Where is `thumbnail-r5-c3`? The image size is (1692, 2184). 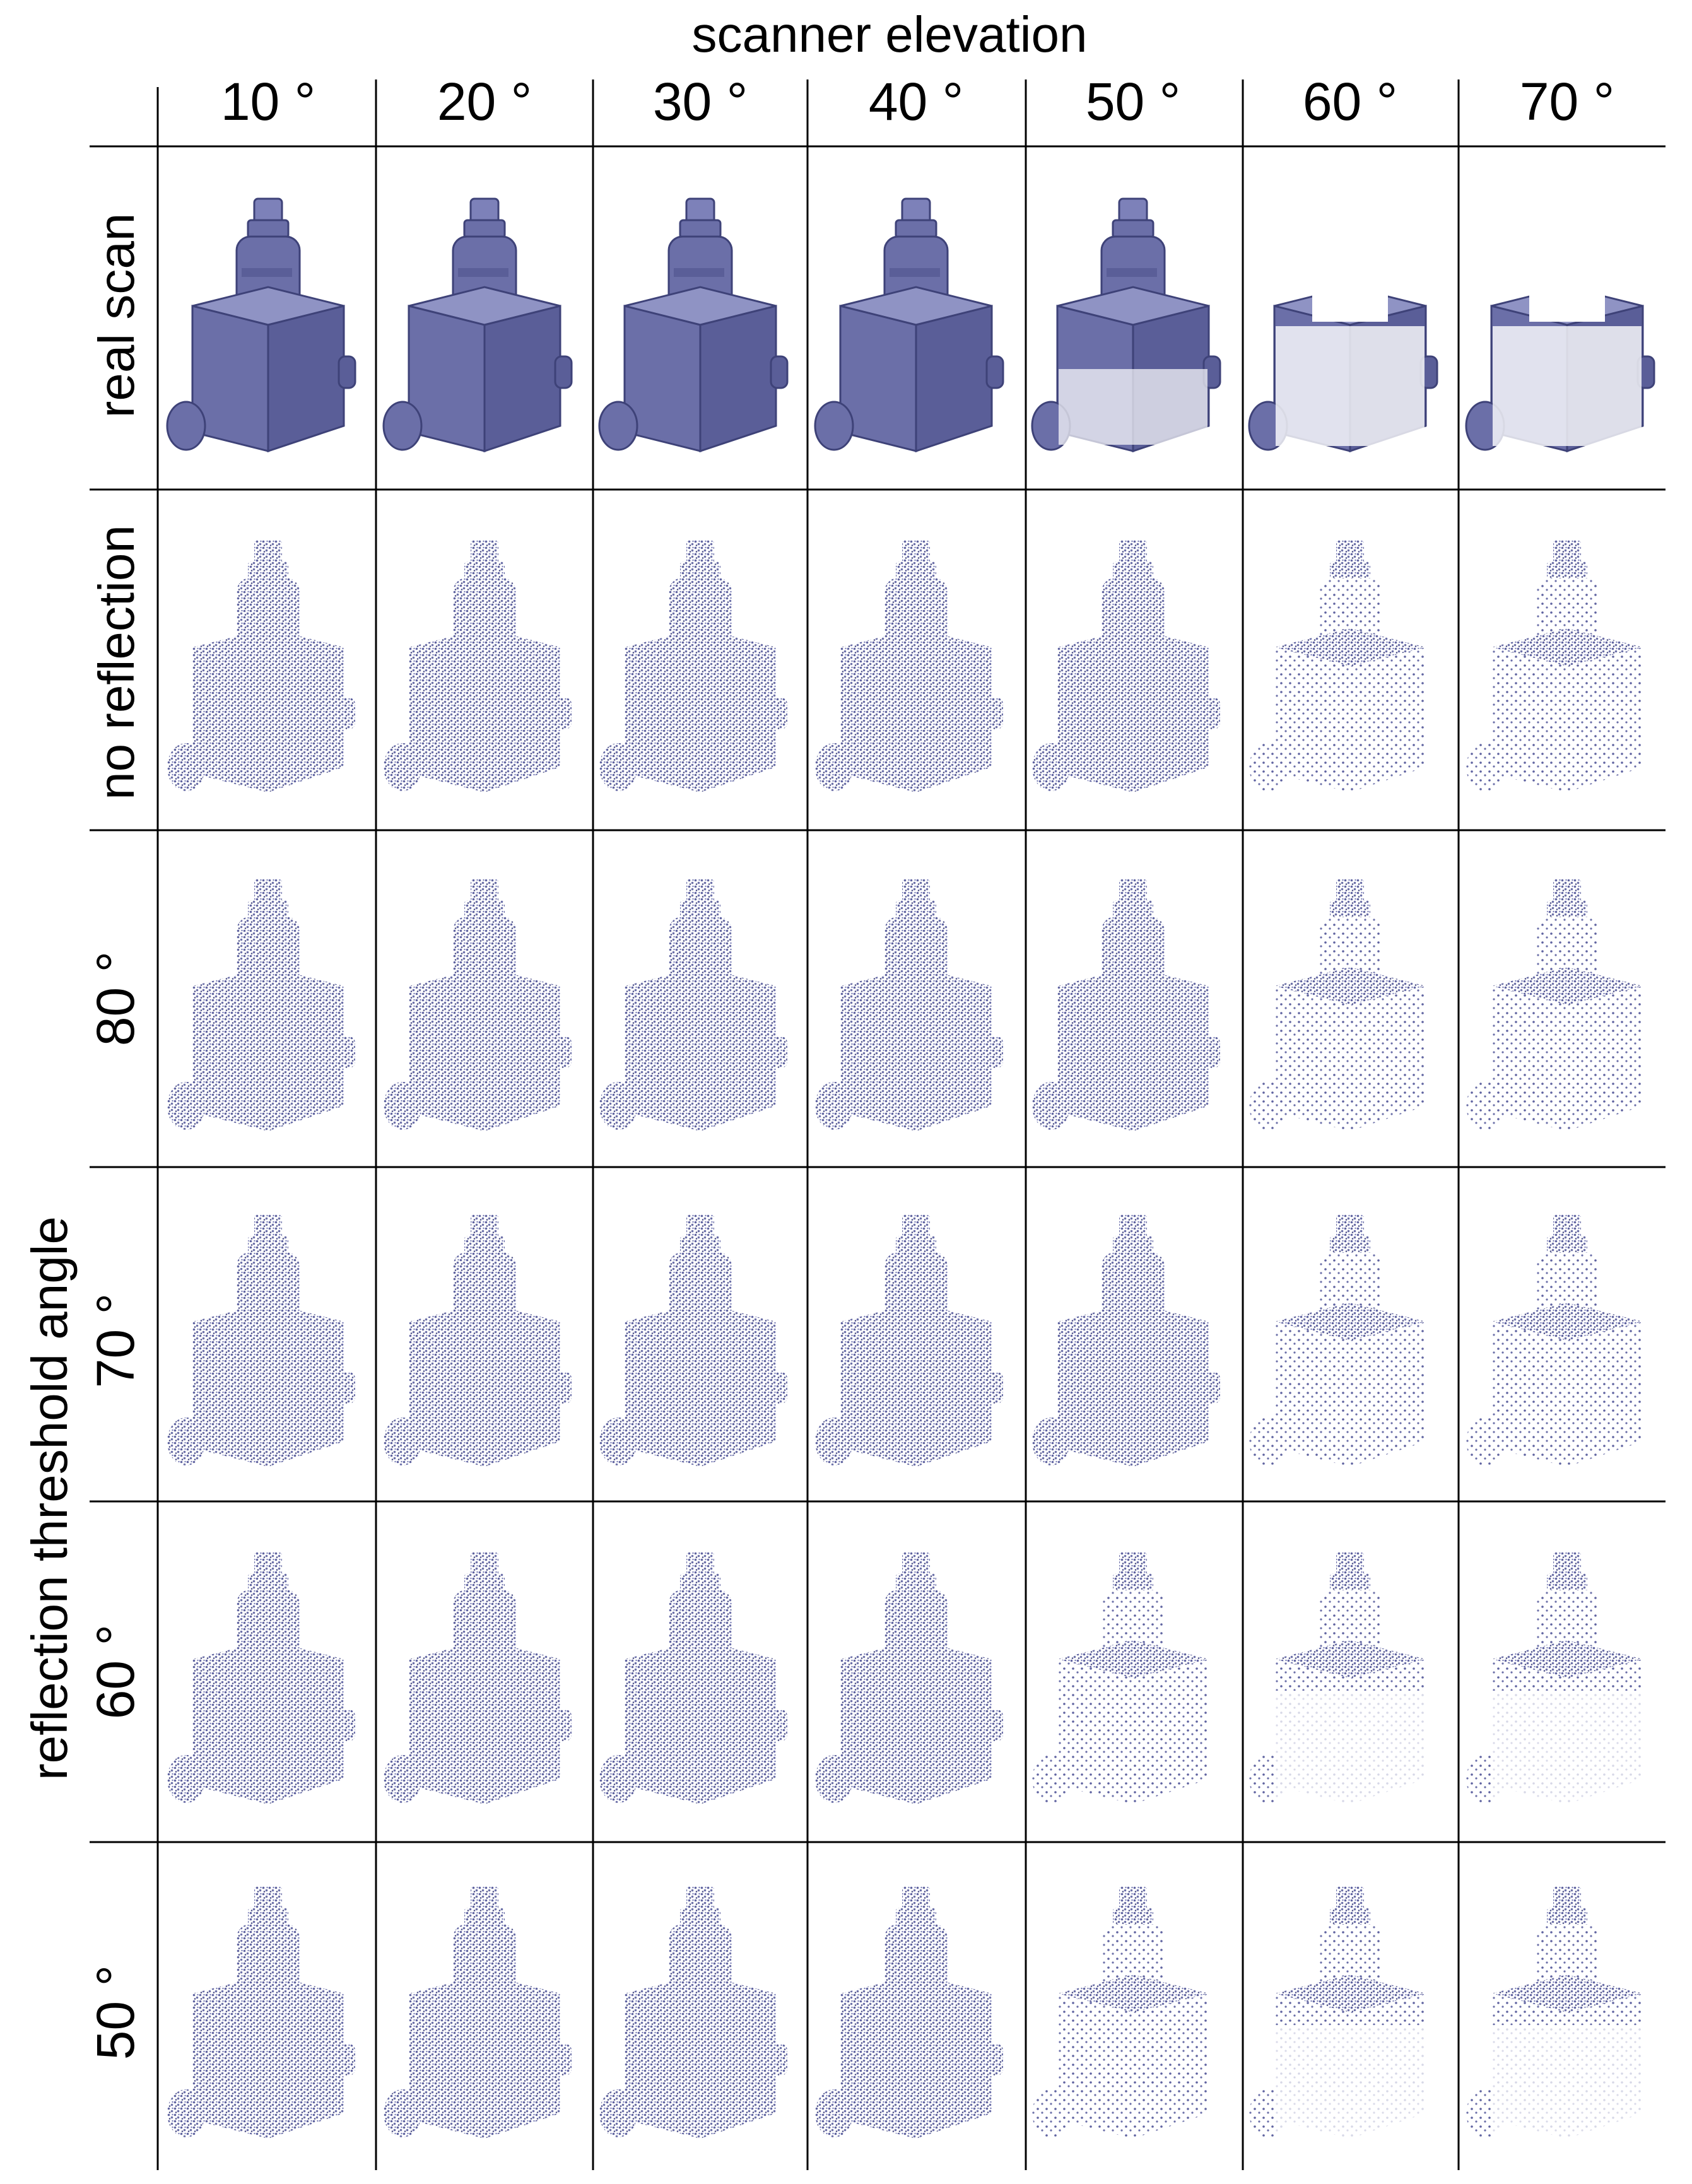
thumbnail-r5-c3 is located at coordinates (909, 2012).